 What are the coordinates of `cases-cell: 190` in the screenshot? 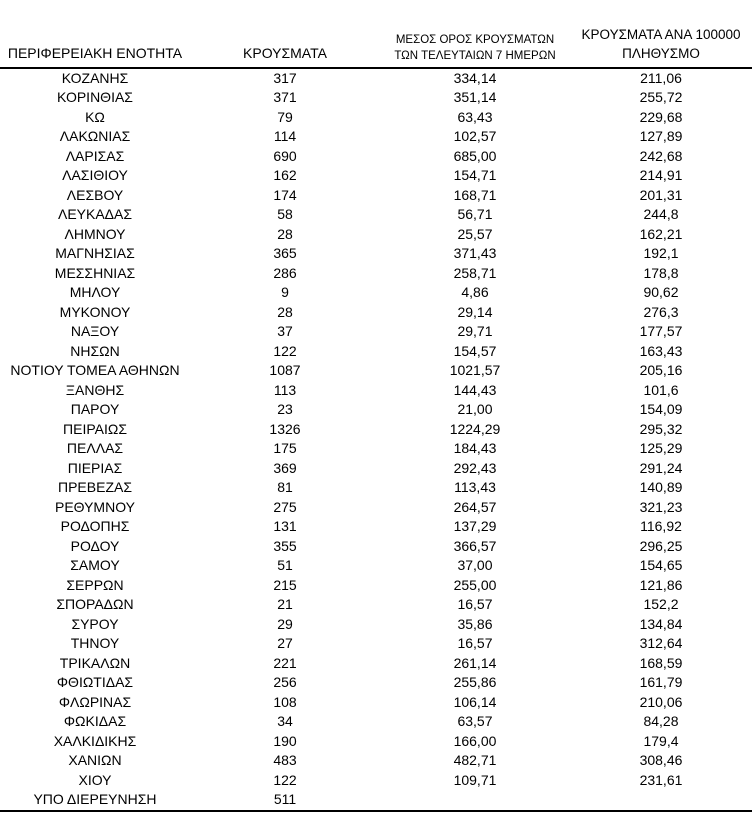 It's located at (285, 740).